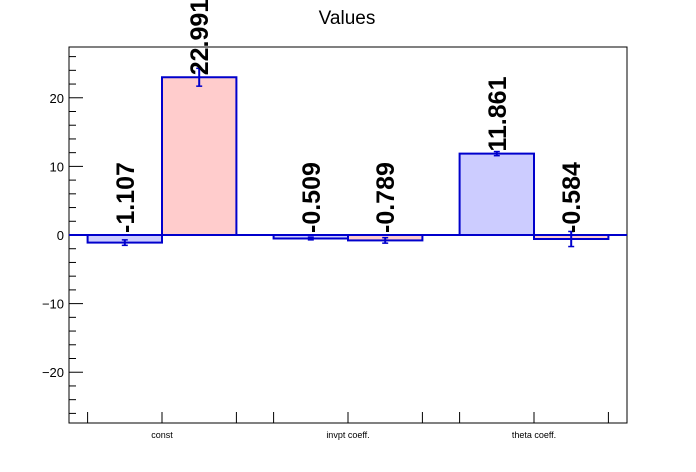 This screenshot has height=472, width=696. What do you see at coordinates (57, 98) in the screenshot?
I see `y-tick-label: 20` at bounding box center [57, 98].